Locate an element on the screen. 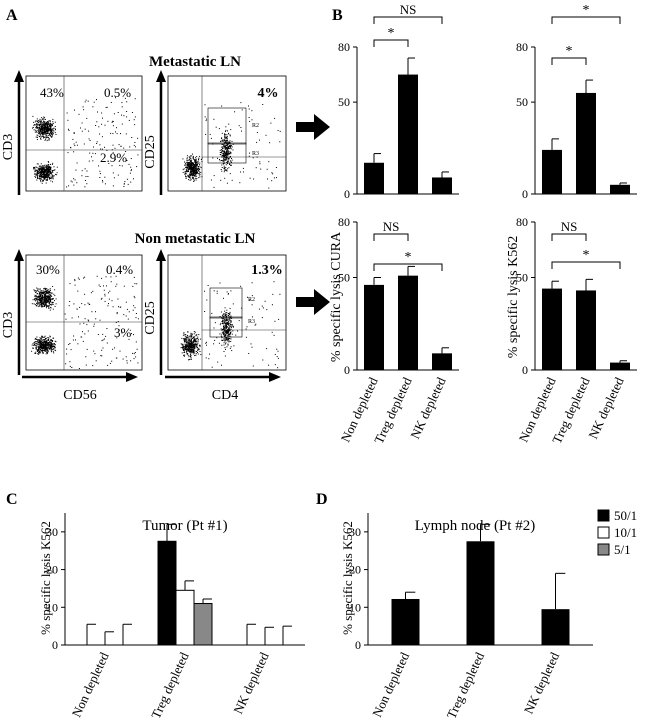  quadrant-pct-lr: 3% is located at coordinates (123, 332).